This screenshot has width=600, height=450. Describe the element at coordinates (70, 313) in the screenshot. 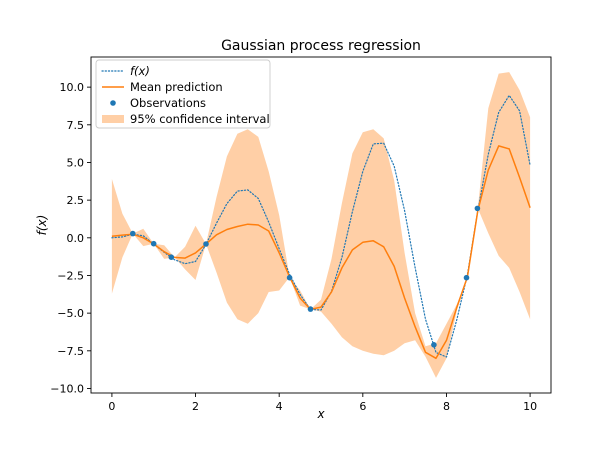

I see `y-tick-label: −5.0` at that location.